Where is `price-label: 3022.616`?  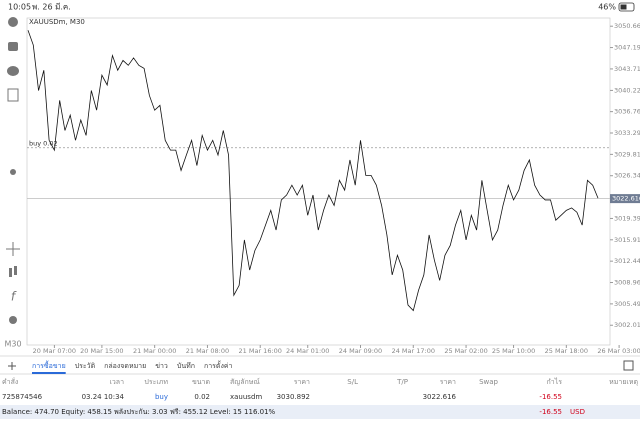 price-label: 3022.616 is located at coordinates (626, 199).